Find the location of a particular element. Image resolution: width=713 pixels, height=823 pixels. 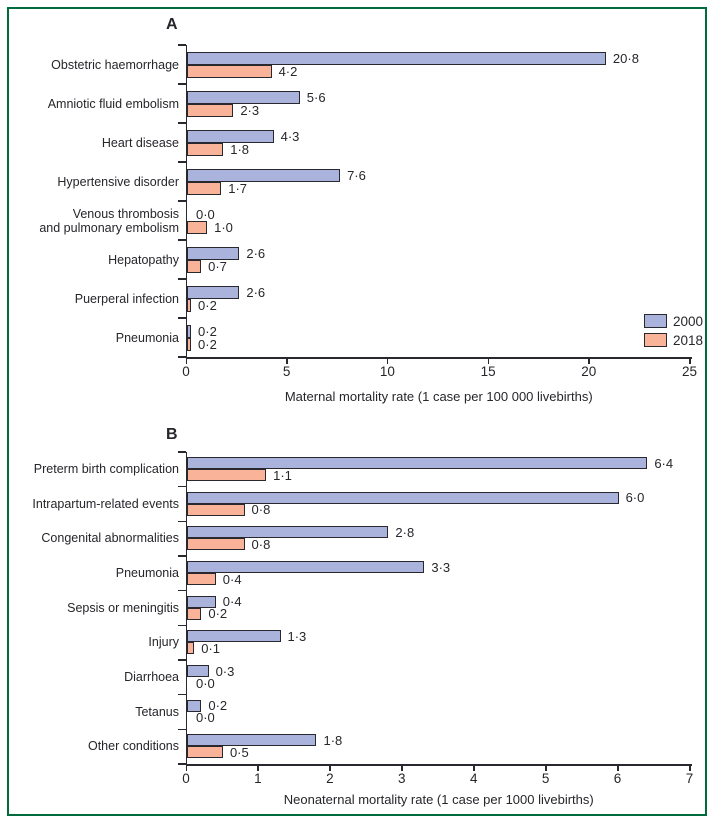

x-tick-label-text: 15 is located at coordinates (488, 371).